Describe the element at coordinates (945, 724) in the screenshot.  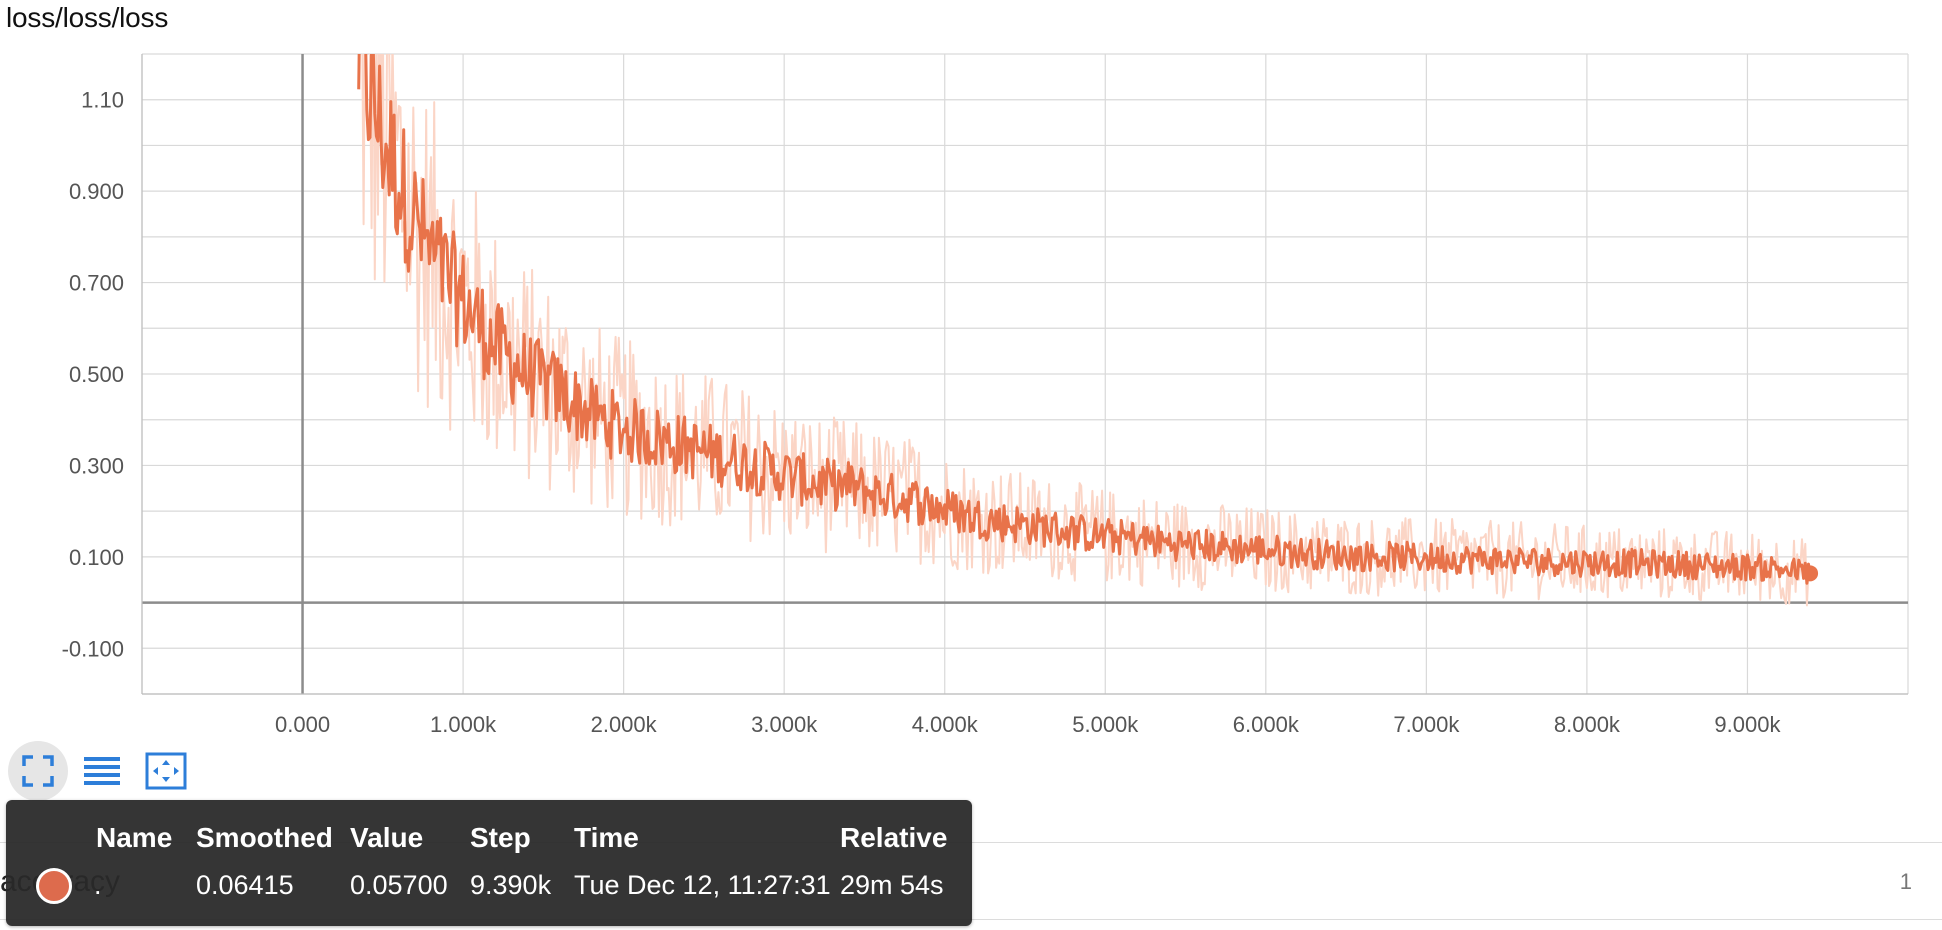
I see `x-tick-label: 4.000k` at that location.